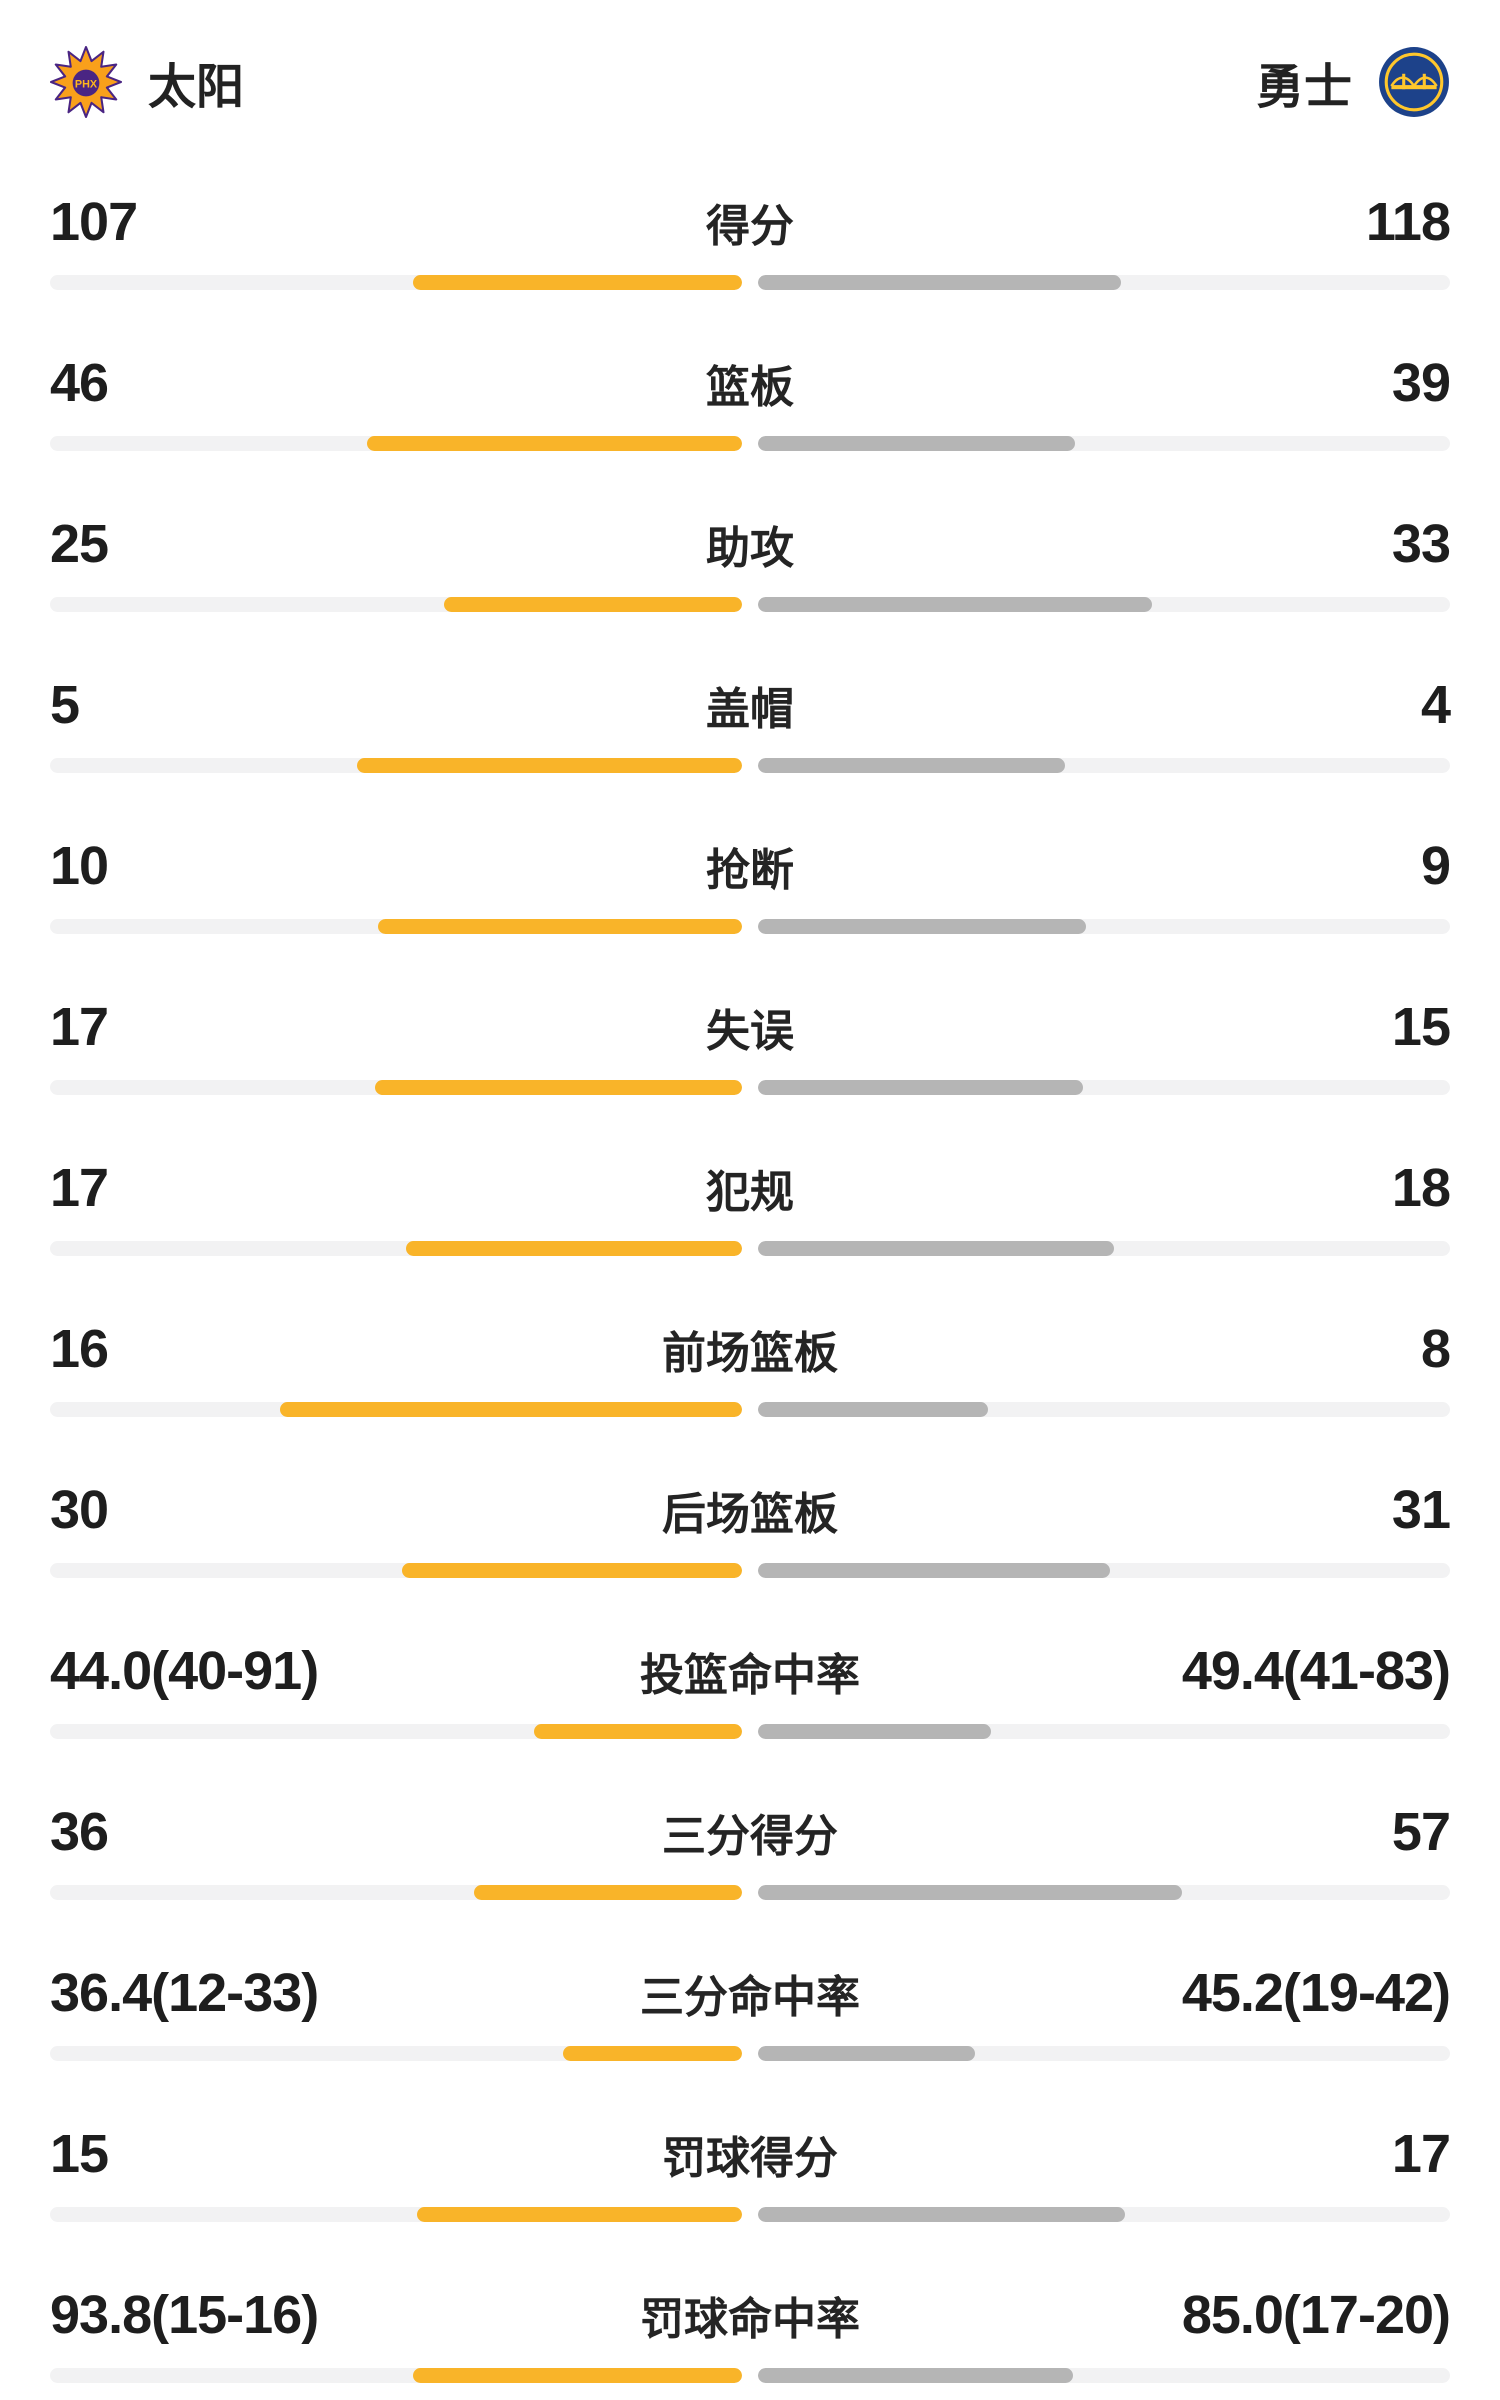 The height and width of the screenshot is (2400, 1500). I want to click on stat-row: 36.4(12-33) 三分命中率 45.2(19-42), so click(750, 2038).